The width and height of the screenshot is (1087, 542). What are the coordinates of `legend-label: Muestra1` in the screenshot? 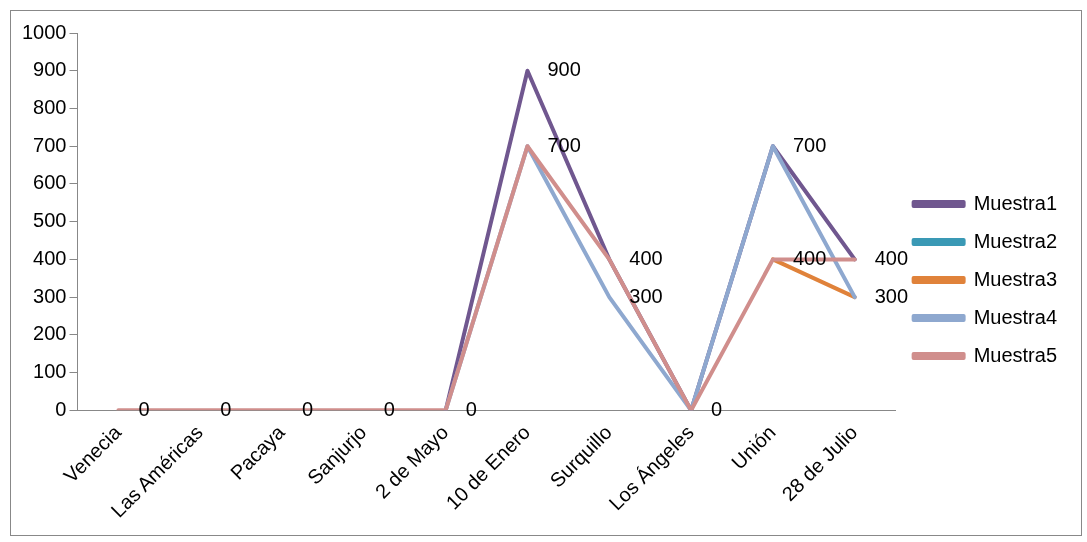 It's located at (1015, 202).